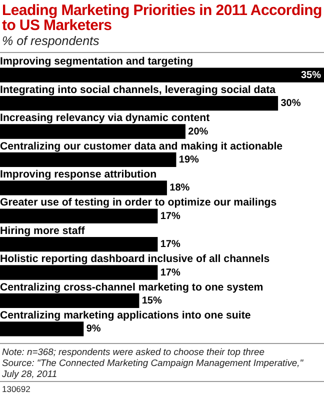 The image size is (324, 417). I want to click on y-tick-label: Integrating into social channels, leveraging social data, so click(138, 90).